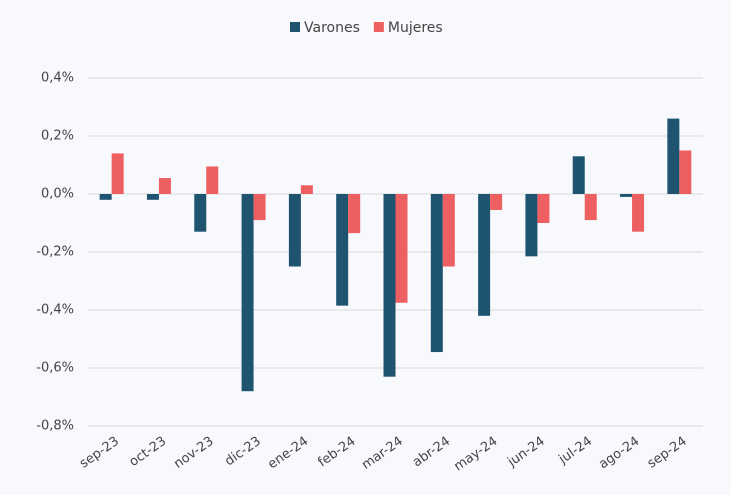 This screenshot has height=495, width=731. What do you see at coordinates (57, 78) in the screenshot?
I see `y-tick-label: 0,4%` at bounding box center [57, 78].